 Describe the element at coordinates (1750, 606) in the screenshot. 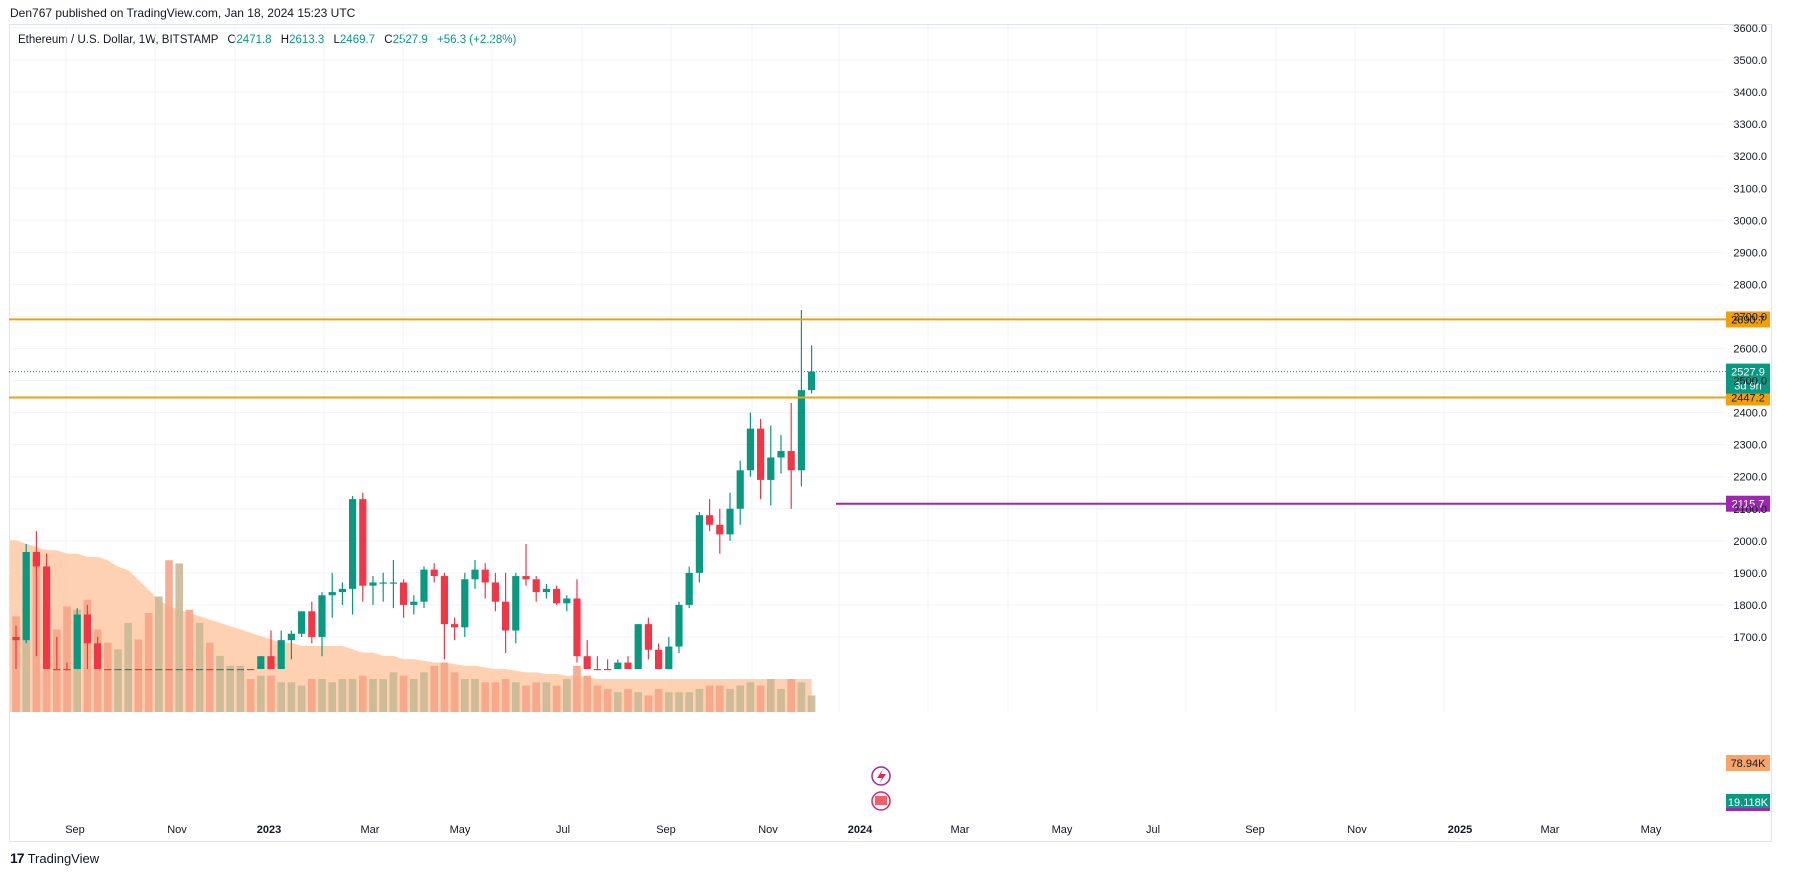

I see `y-tick-label: 1800.0` at that location.